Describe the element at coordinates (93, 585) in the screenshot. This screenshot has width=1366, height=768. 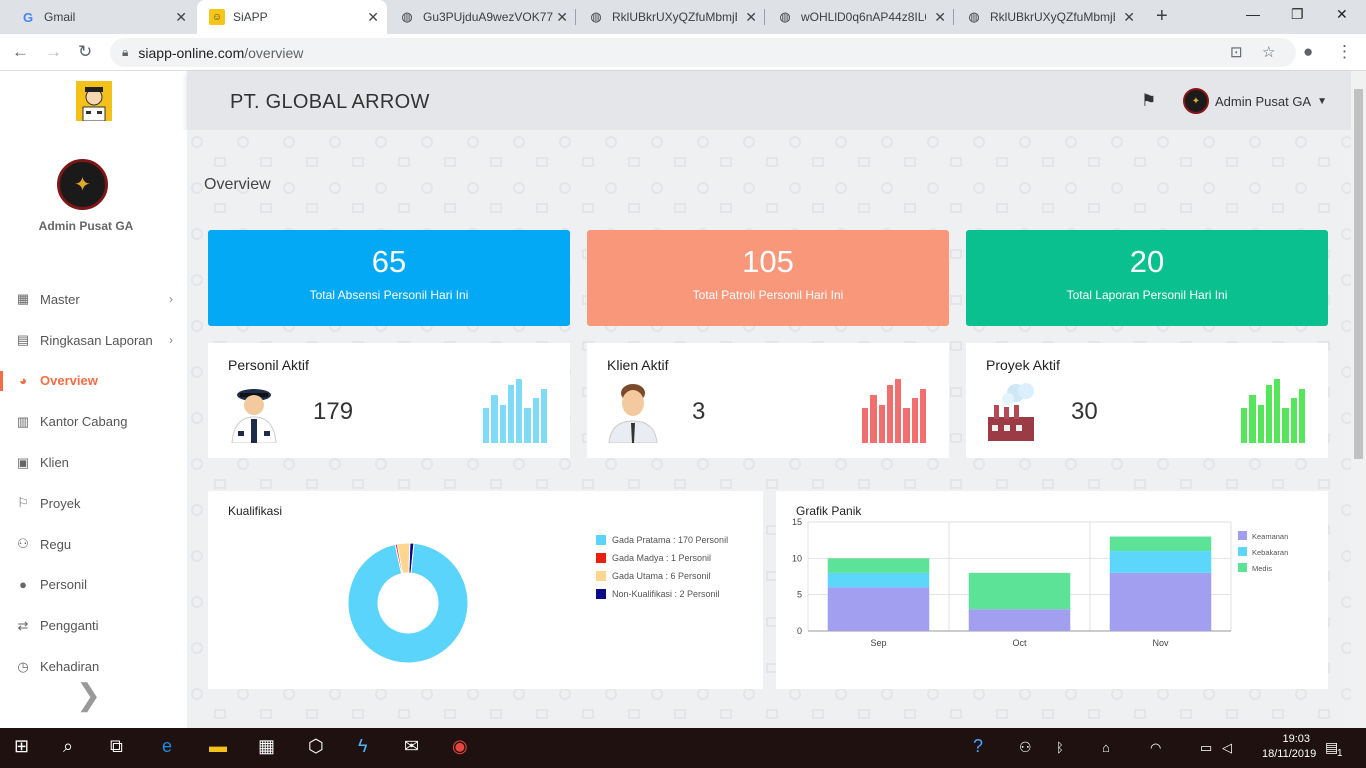
I see `sidebar-item-personil: ● Personil` at that location.